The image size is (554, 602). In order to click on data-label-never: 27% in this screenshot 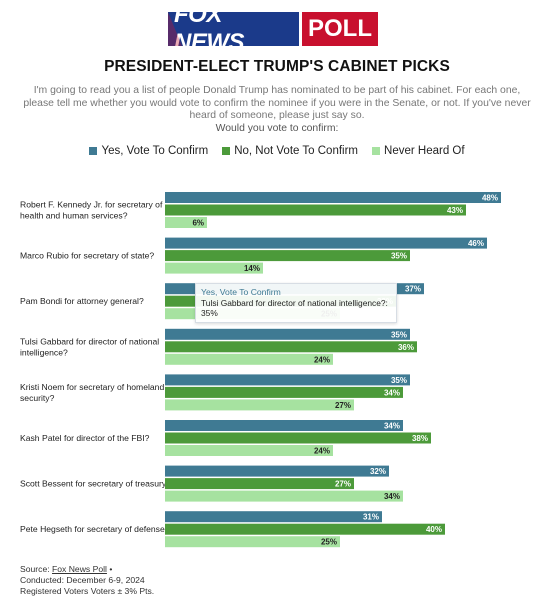, I will do `click(343, 405)`.